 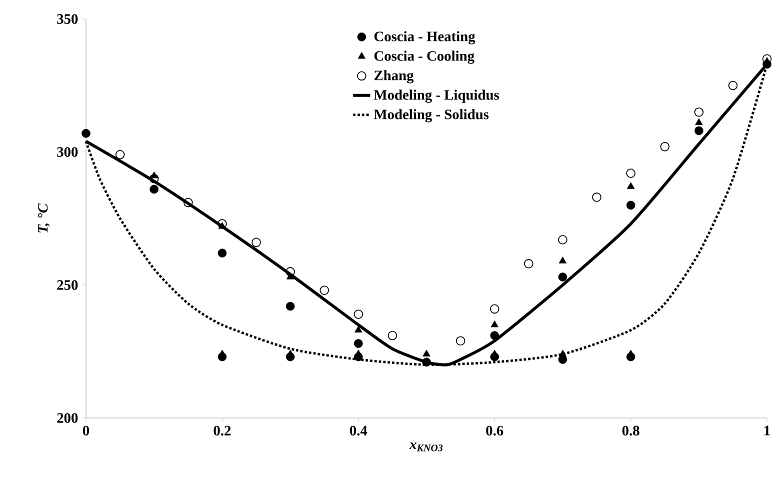 I want to click on y-axis-title: T, °C, so click(x=44, y=217).